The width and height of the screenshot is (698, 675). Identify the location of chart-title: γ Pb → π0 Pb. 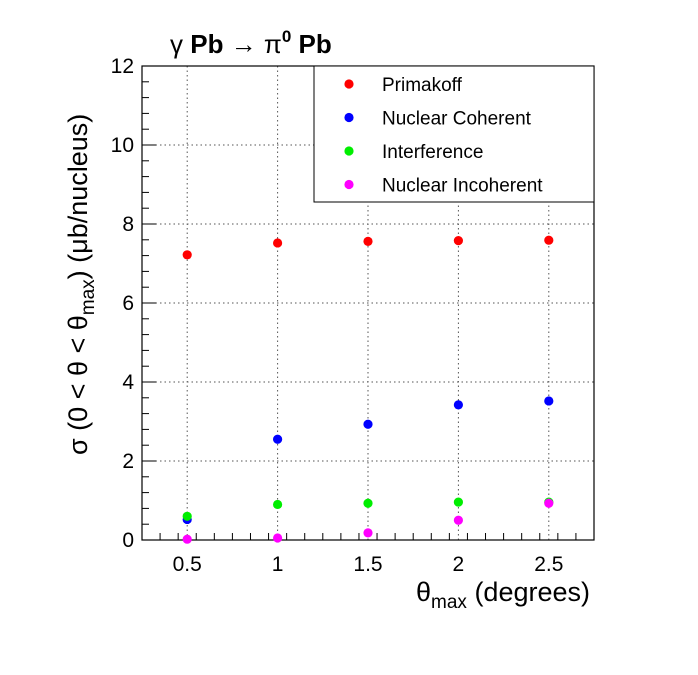
(251, 43).